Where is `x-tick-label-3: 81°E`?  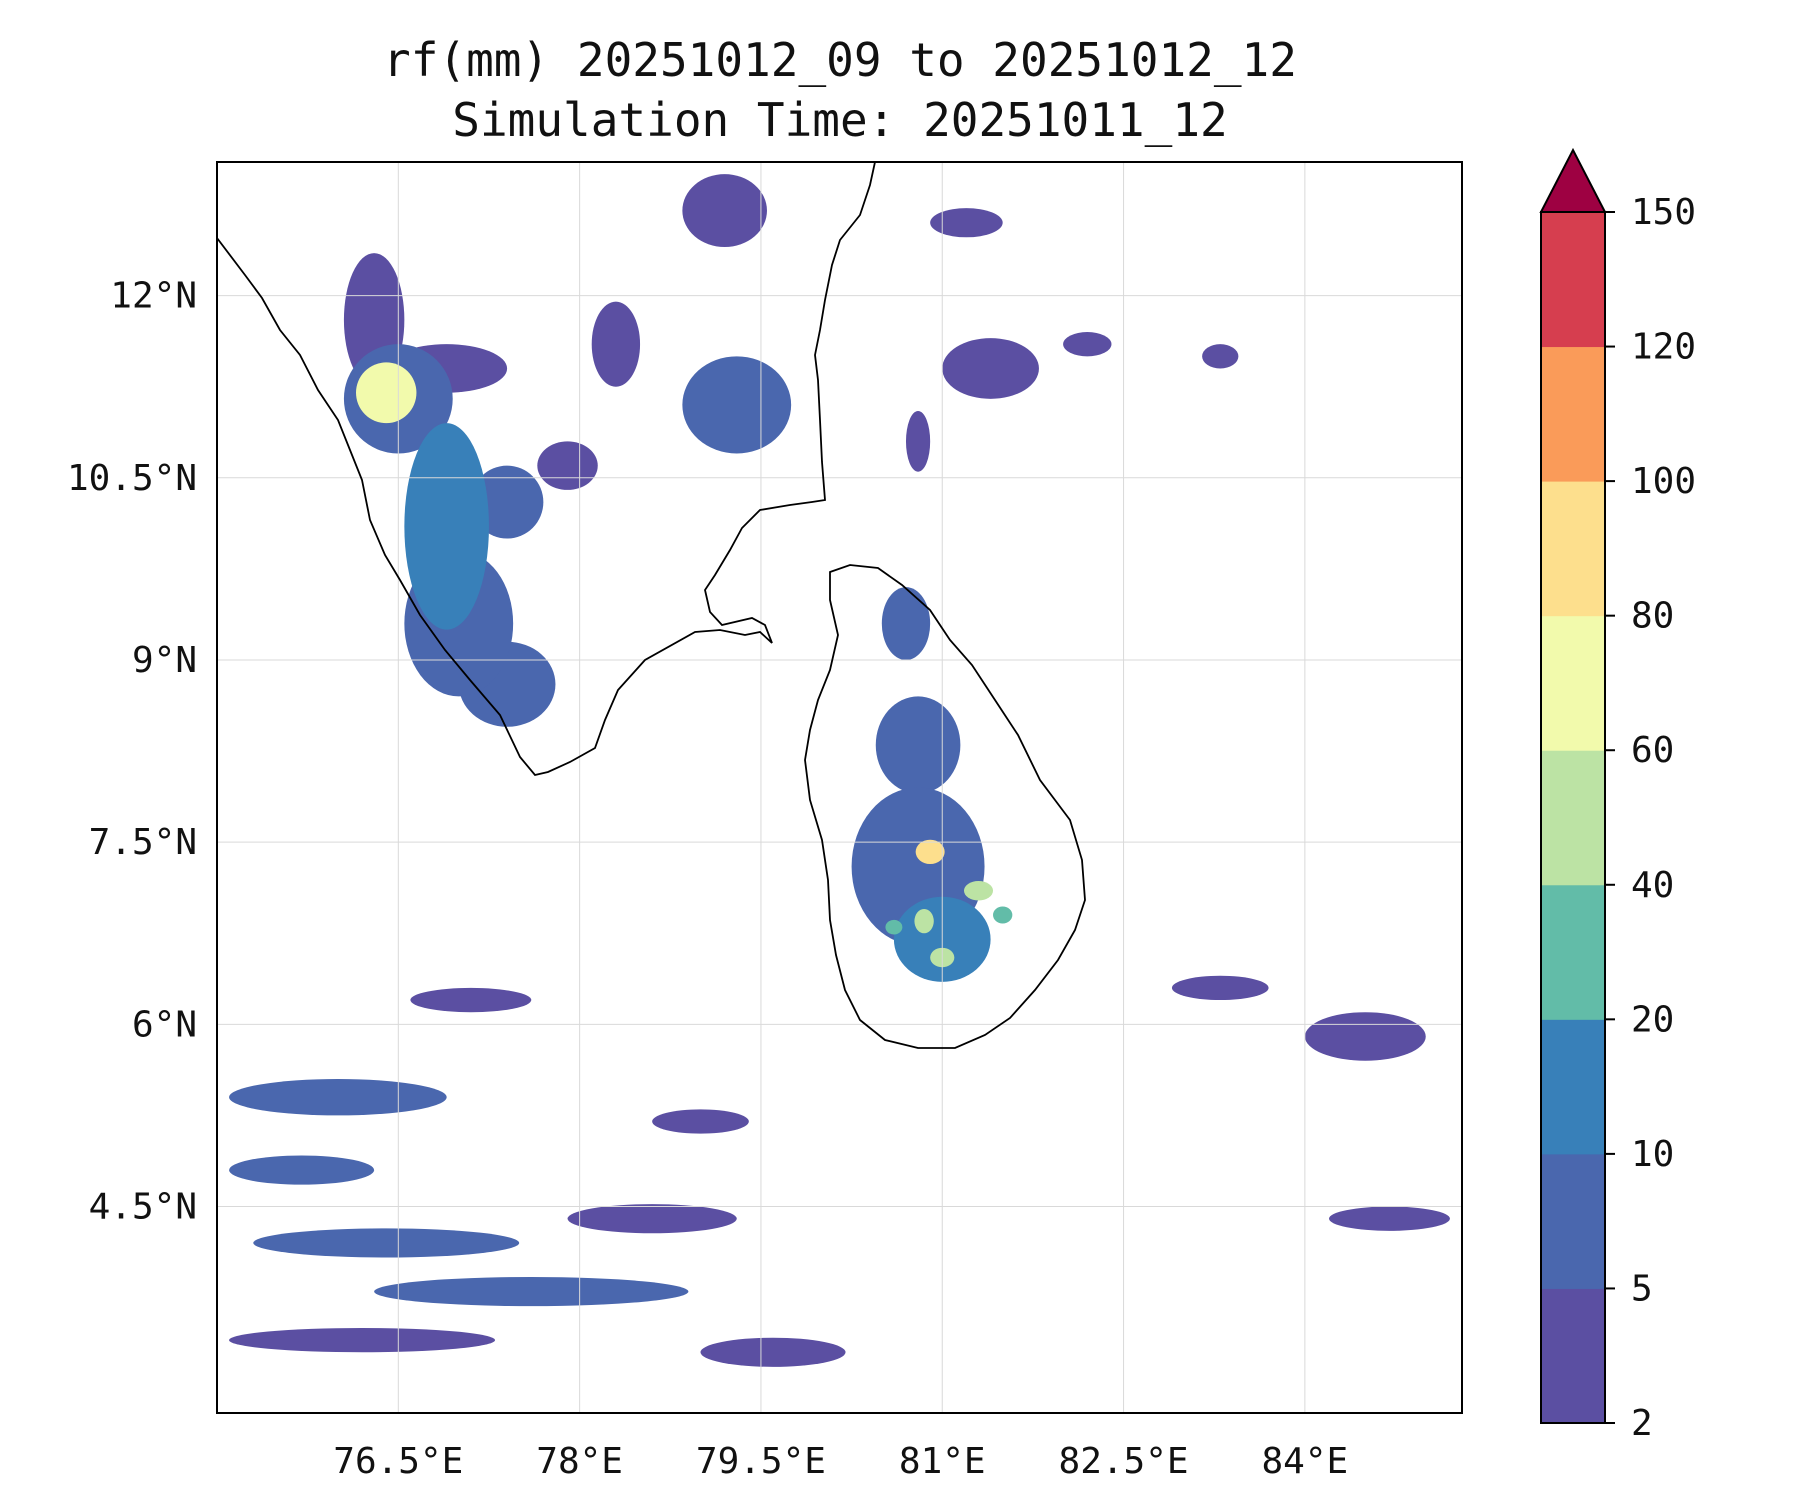
x-tick-label-3: 81°E is located at coordinates (942, 1461).